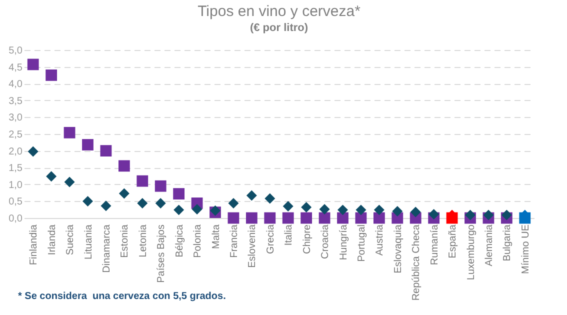  Describe the element at coordinates (489, 245) in the screenshot. I see `x-tick-label: Alemania` at that location.